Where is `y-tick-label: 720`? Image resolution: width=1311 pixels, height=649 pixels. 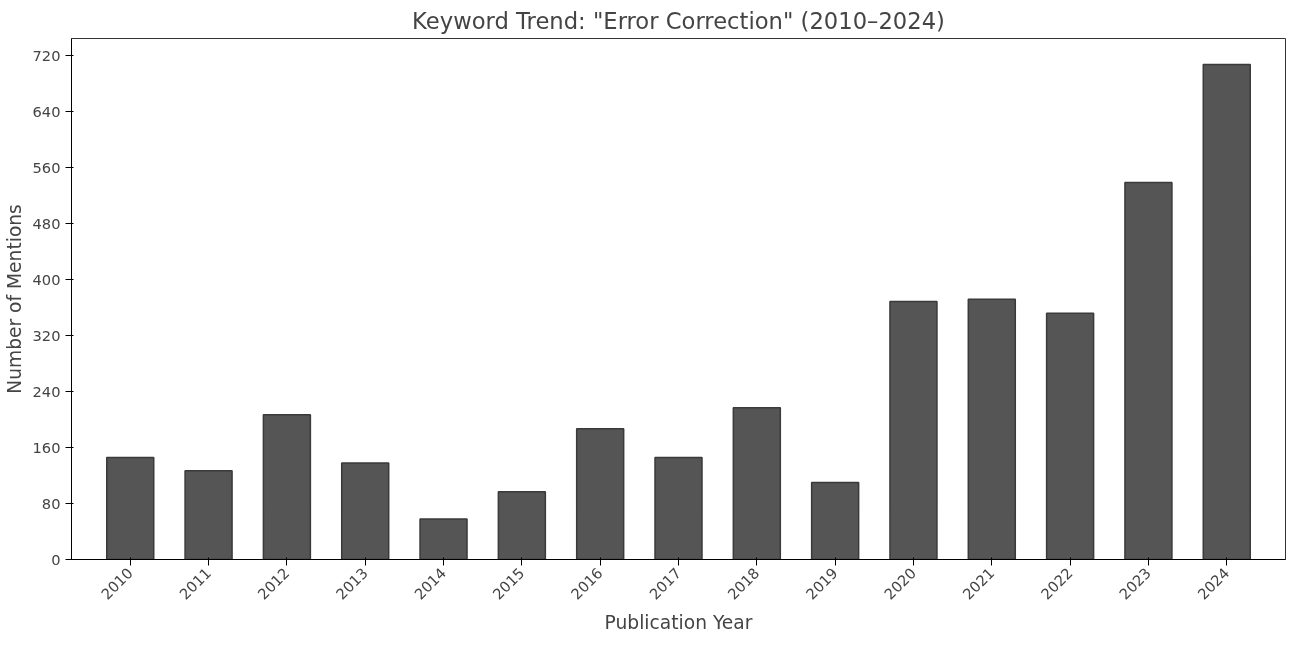
y-tick-label: 720 is located at coordinates (46, 55).